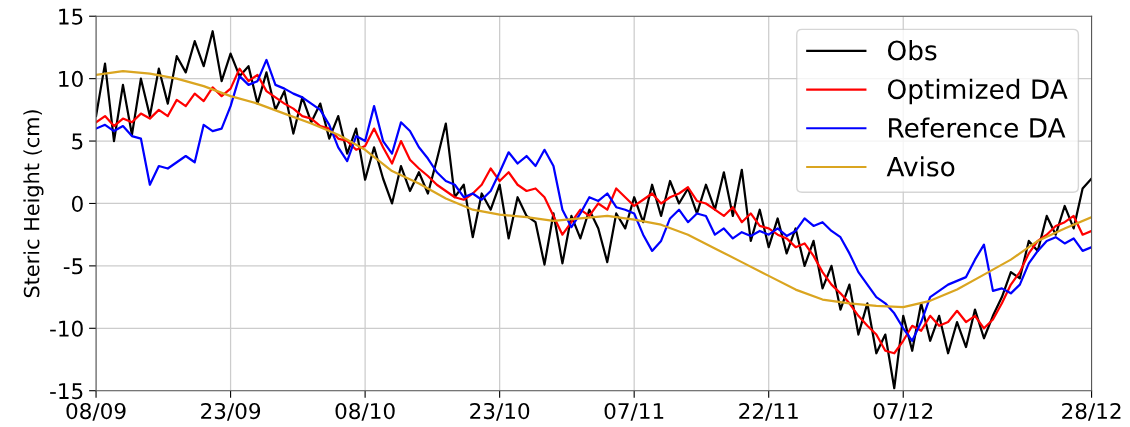  Describe the element at coordinates (1091, 411) in the screenshot. I see `x-tick-label: 28/12` at that location.